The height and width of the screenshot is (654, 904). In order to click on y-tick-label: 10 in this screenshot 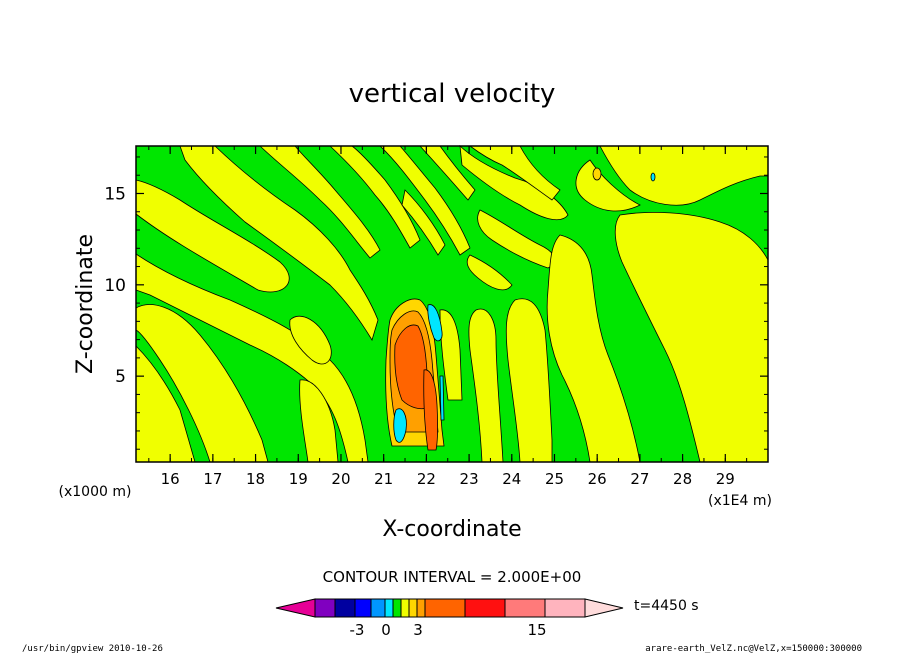, I will do `click(115, 286)`.